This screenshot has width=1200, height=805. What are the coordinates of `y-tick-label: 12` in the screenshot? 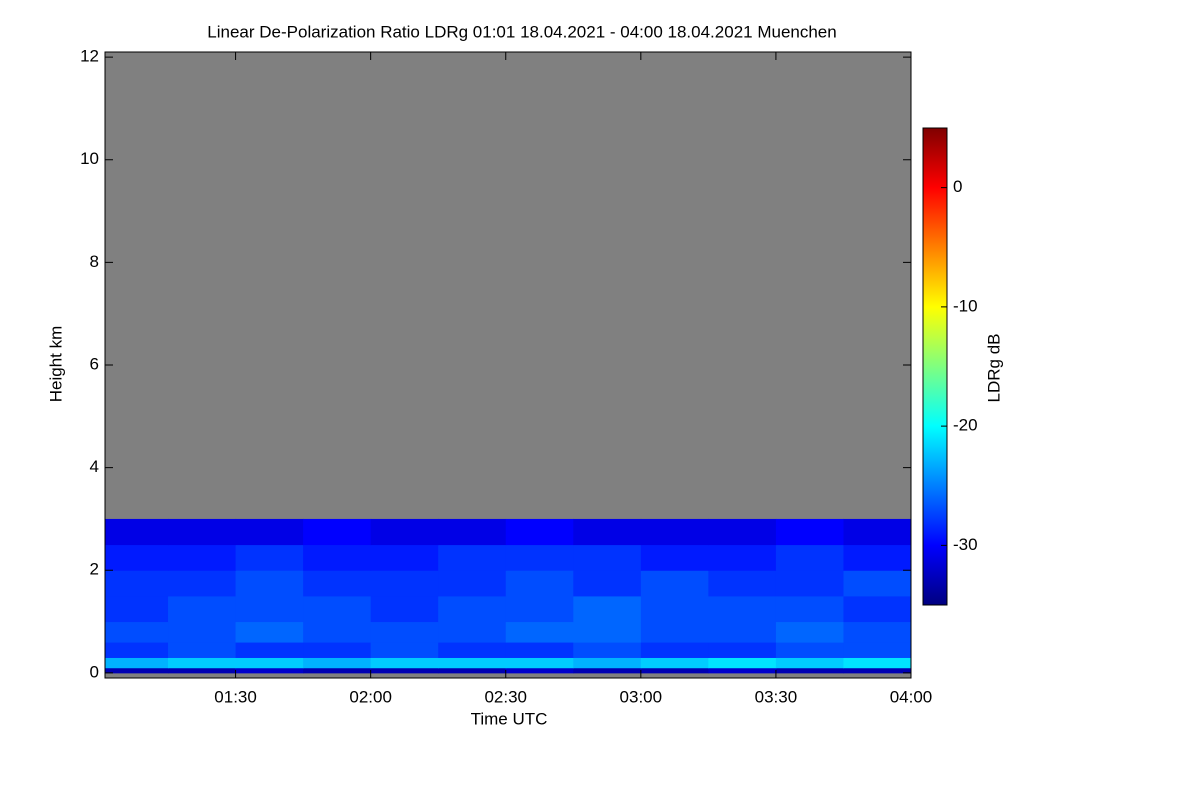 It's located at (89, 56).